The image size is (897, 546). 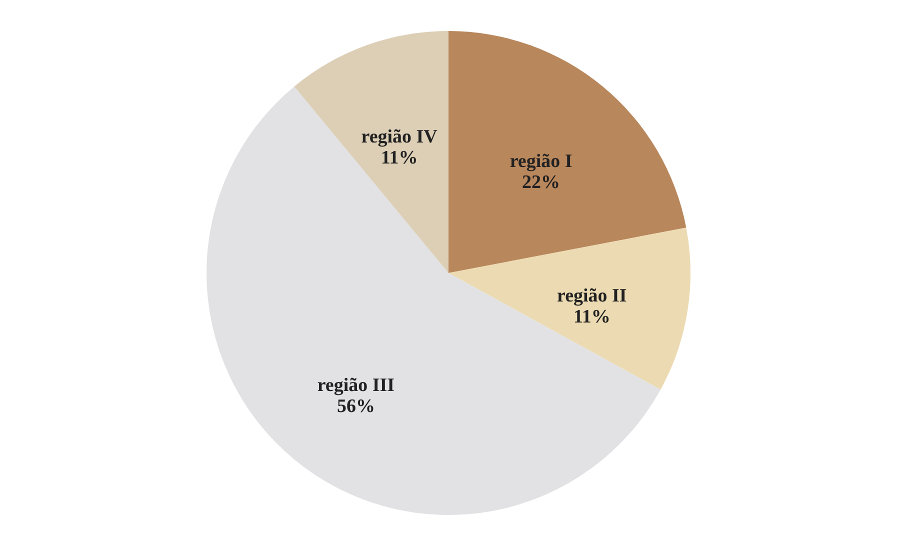 I want to click on slice-label: região II, so click(x=591, y=296).